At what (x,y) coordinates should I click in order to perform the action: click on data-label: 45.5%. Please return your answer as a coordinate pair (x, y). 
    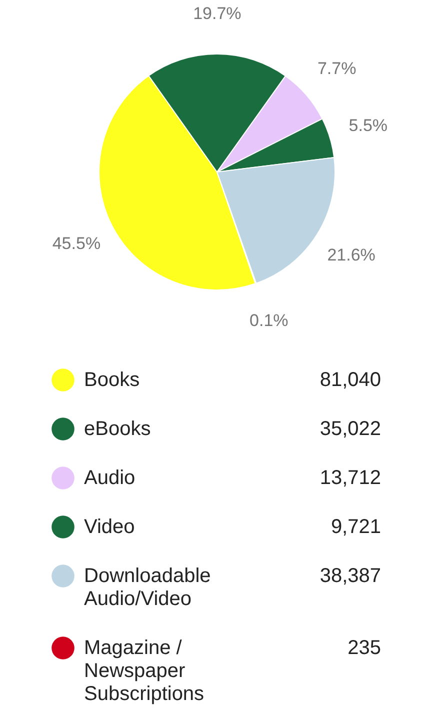
    Looking at the image, I should click on (76, 244).